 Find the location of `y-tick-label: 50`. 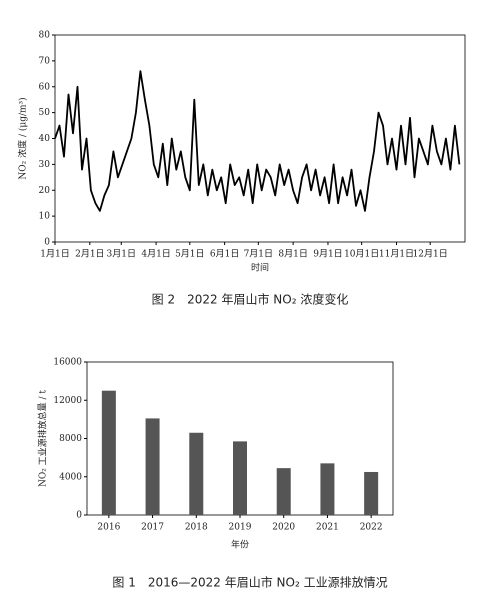

y-tick-label: 50 is located at coordinates (45, 113).